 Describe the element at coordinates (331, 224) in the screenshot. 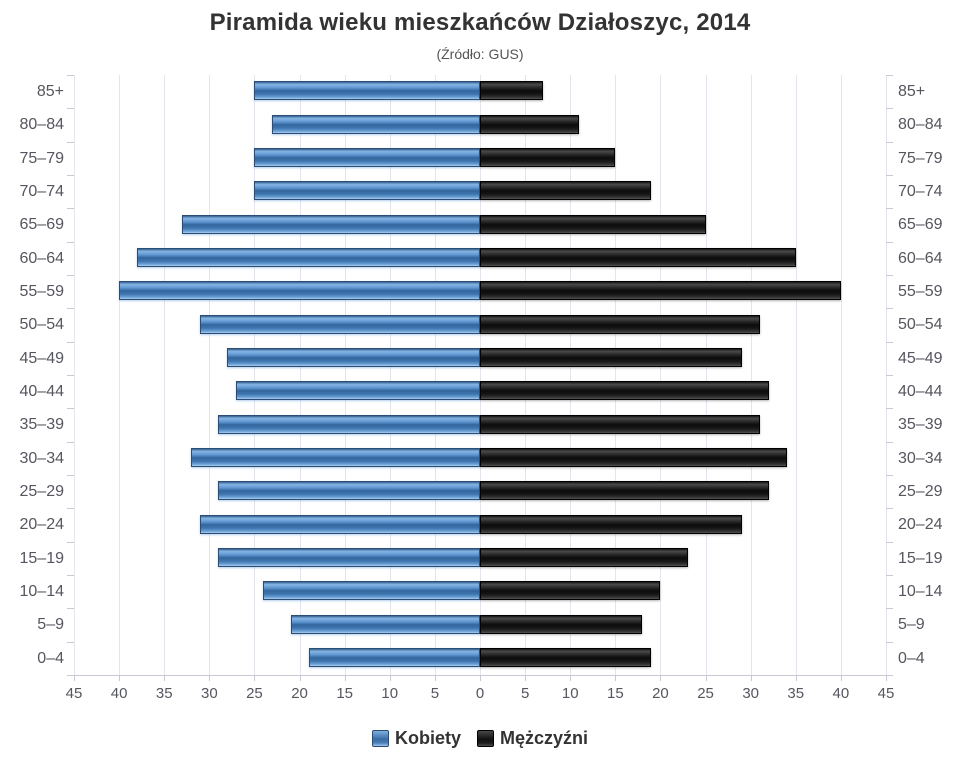

I see `bar-kobiety-65–69` at that location.